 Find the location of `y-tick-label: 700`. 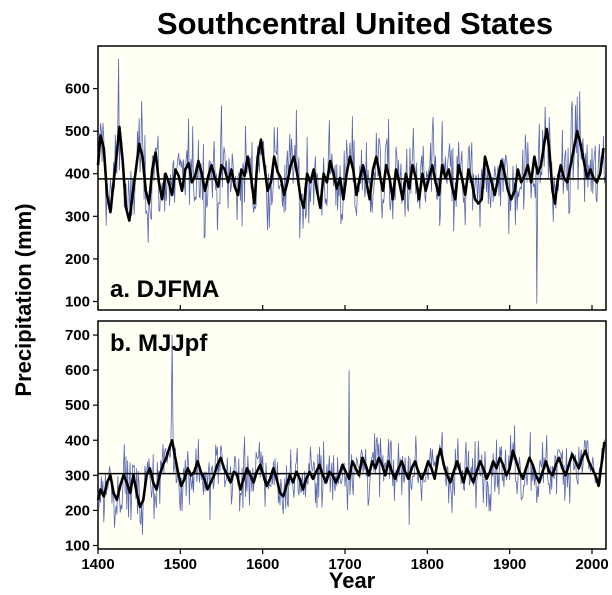

y-tick-label: 700 is located at coordinates (77, 335).